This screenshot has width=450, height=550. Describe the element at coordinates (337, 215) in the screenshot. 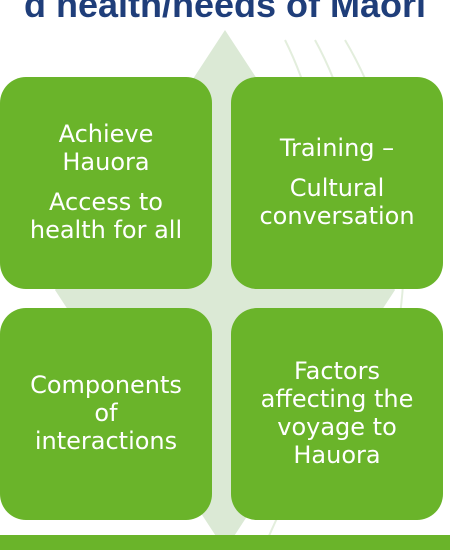

I see `box-line: conversation` at that location.